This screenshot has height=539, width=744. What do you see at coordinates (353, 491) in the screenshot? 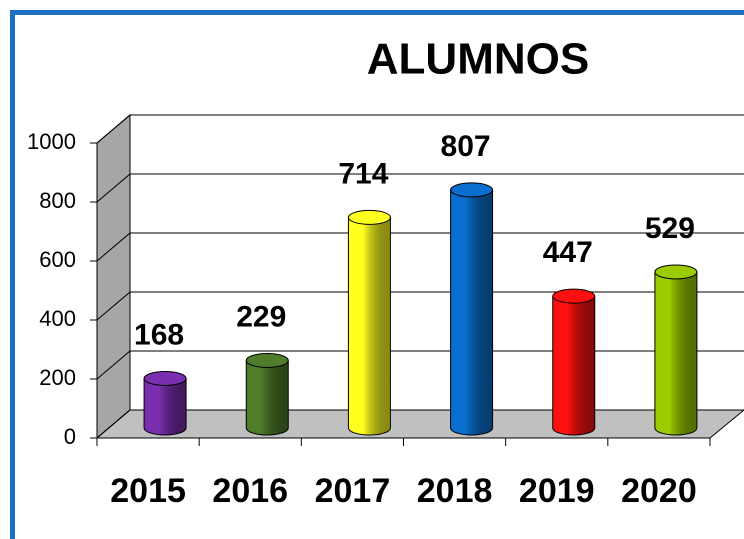
I see `x-tick-label: 2017` at bounding box center [353, 491].